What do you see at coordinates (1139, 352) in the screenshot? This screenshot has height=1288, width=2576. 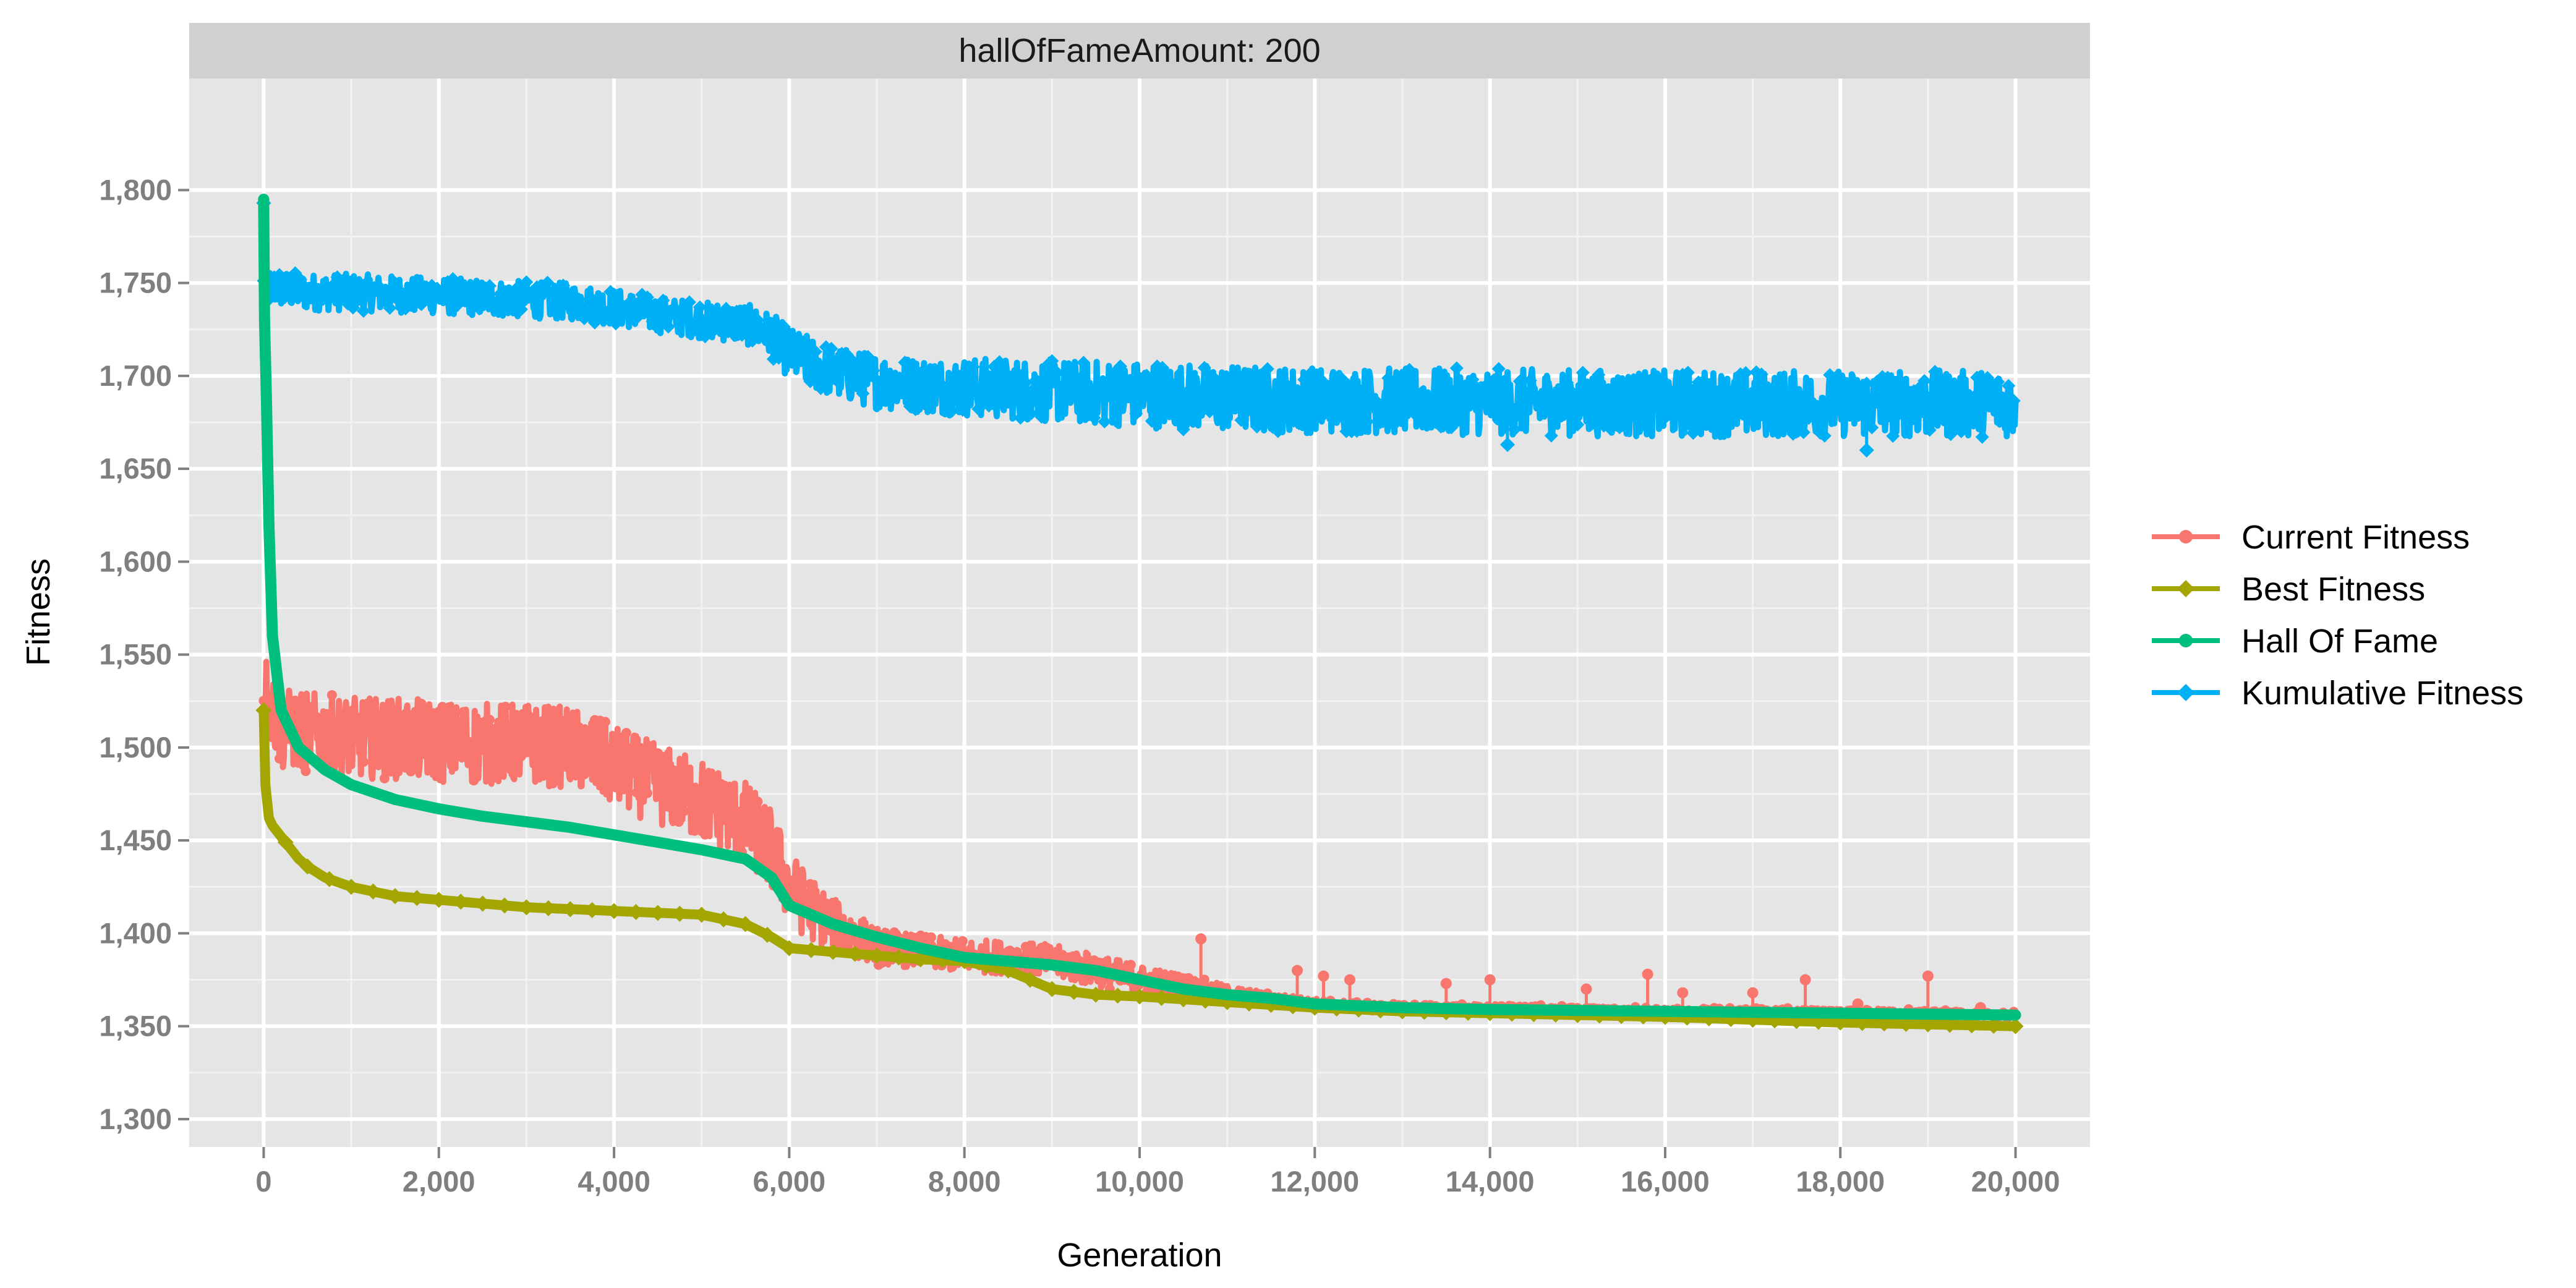 I see `series-line` at bounding box center [1139, 352].